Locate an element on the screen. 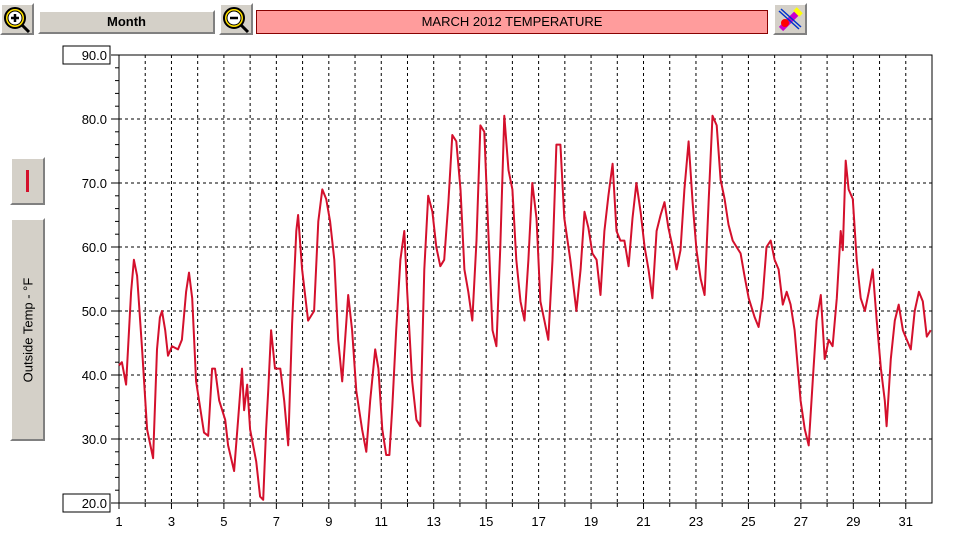 The image size is (975, 533). y-tick-label: 60.0 is located at coordinates (94, 247).